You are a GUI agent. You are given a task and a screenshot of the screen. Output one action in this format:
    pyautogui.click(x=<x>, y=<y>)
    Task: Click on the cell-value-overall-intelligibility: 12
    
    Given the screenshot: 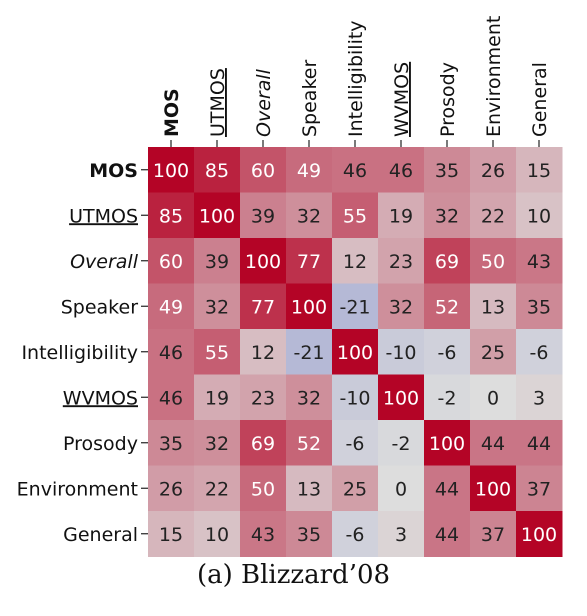 What is the action you would take?
    pyautogui.click(x=355, y=262)
    